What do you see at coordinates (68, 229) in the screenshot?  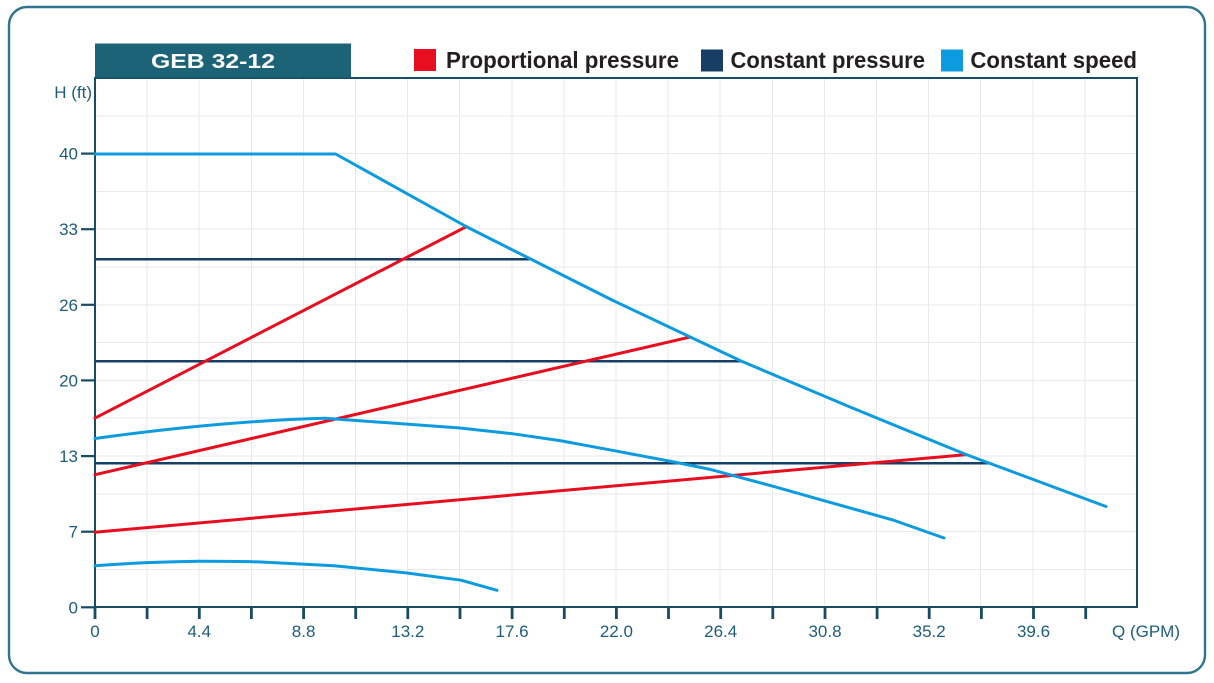 I see `svg-text: 33` at bounding box center [68, 229].